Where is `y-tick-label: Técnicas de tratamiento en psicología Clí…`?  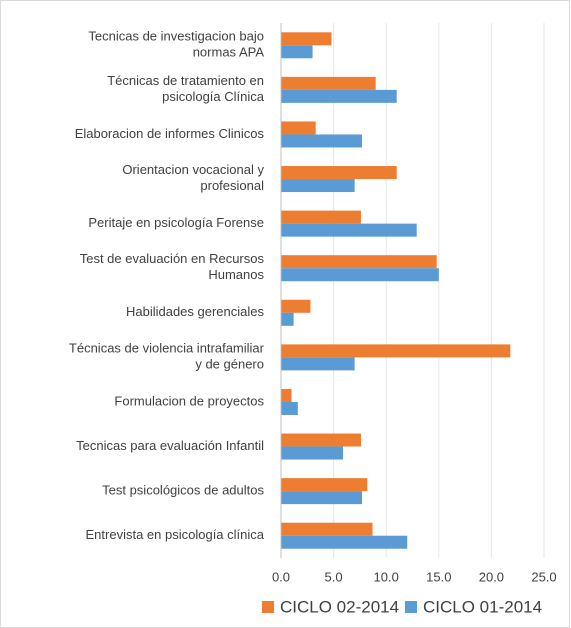 y-tick-label: Técnicas de tratamiento en psicología Clí… is located at coordinates (186, 88).